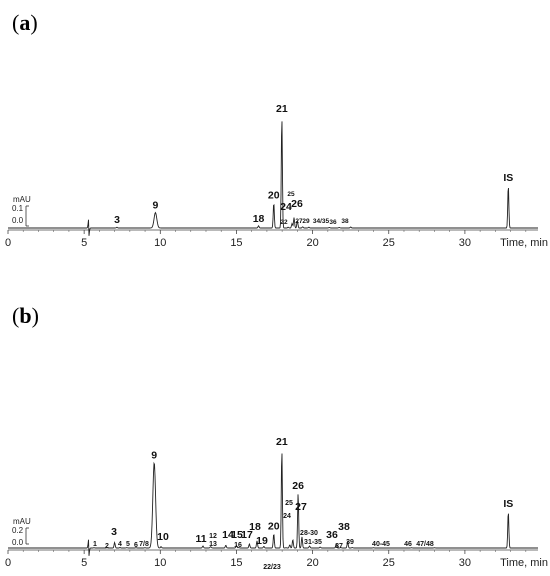  I want to click on peak-label: 6, so click(136, 545).